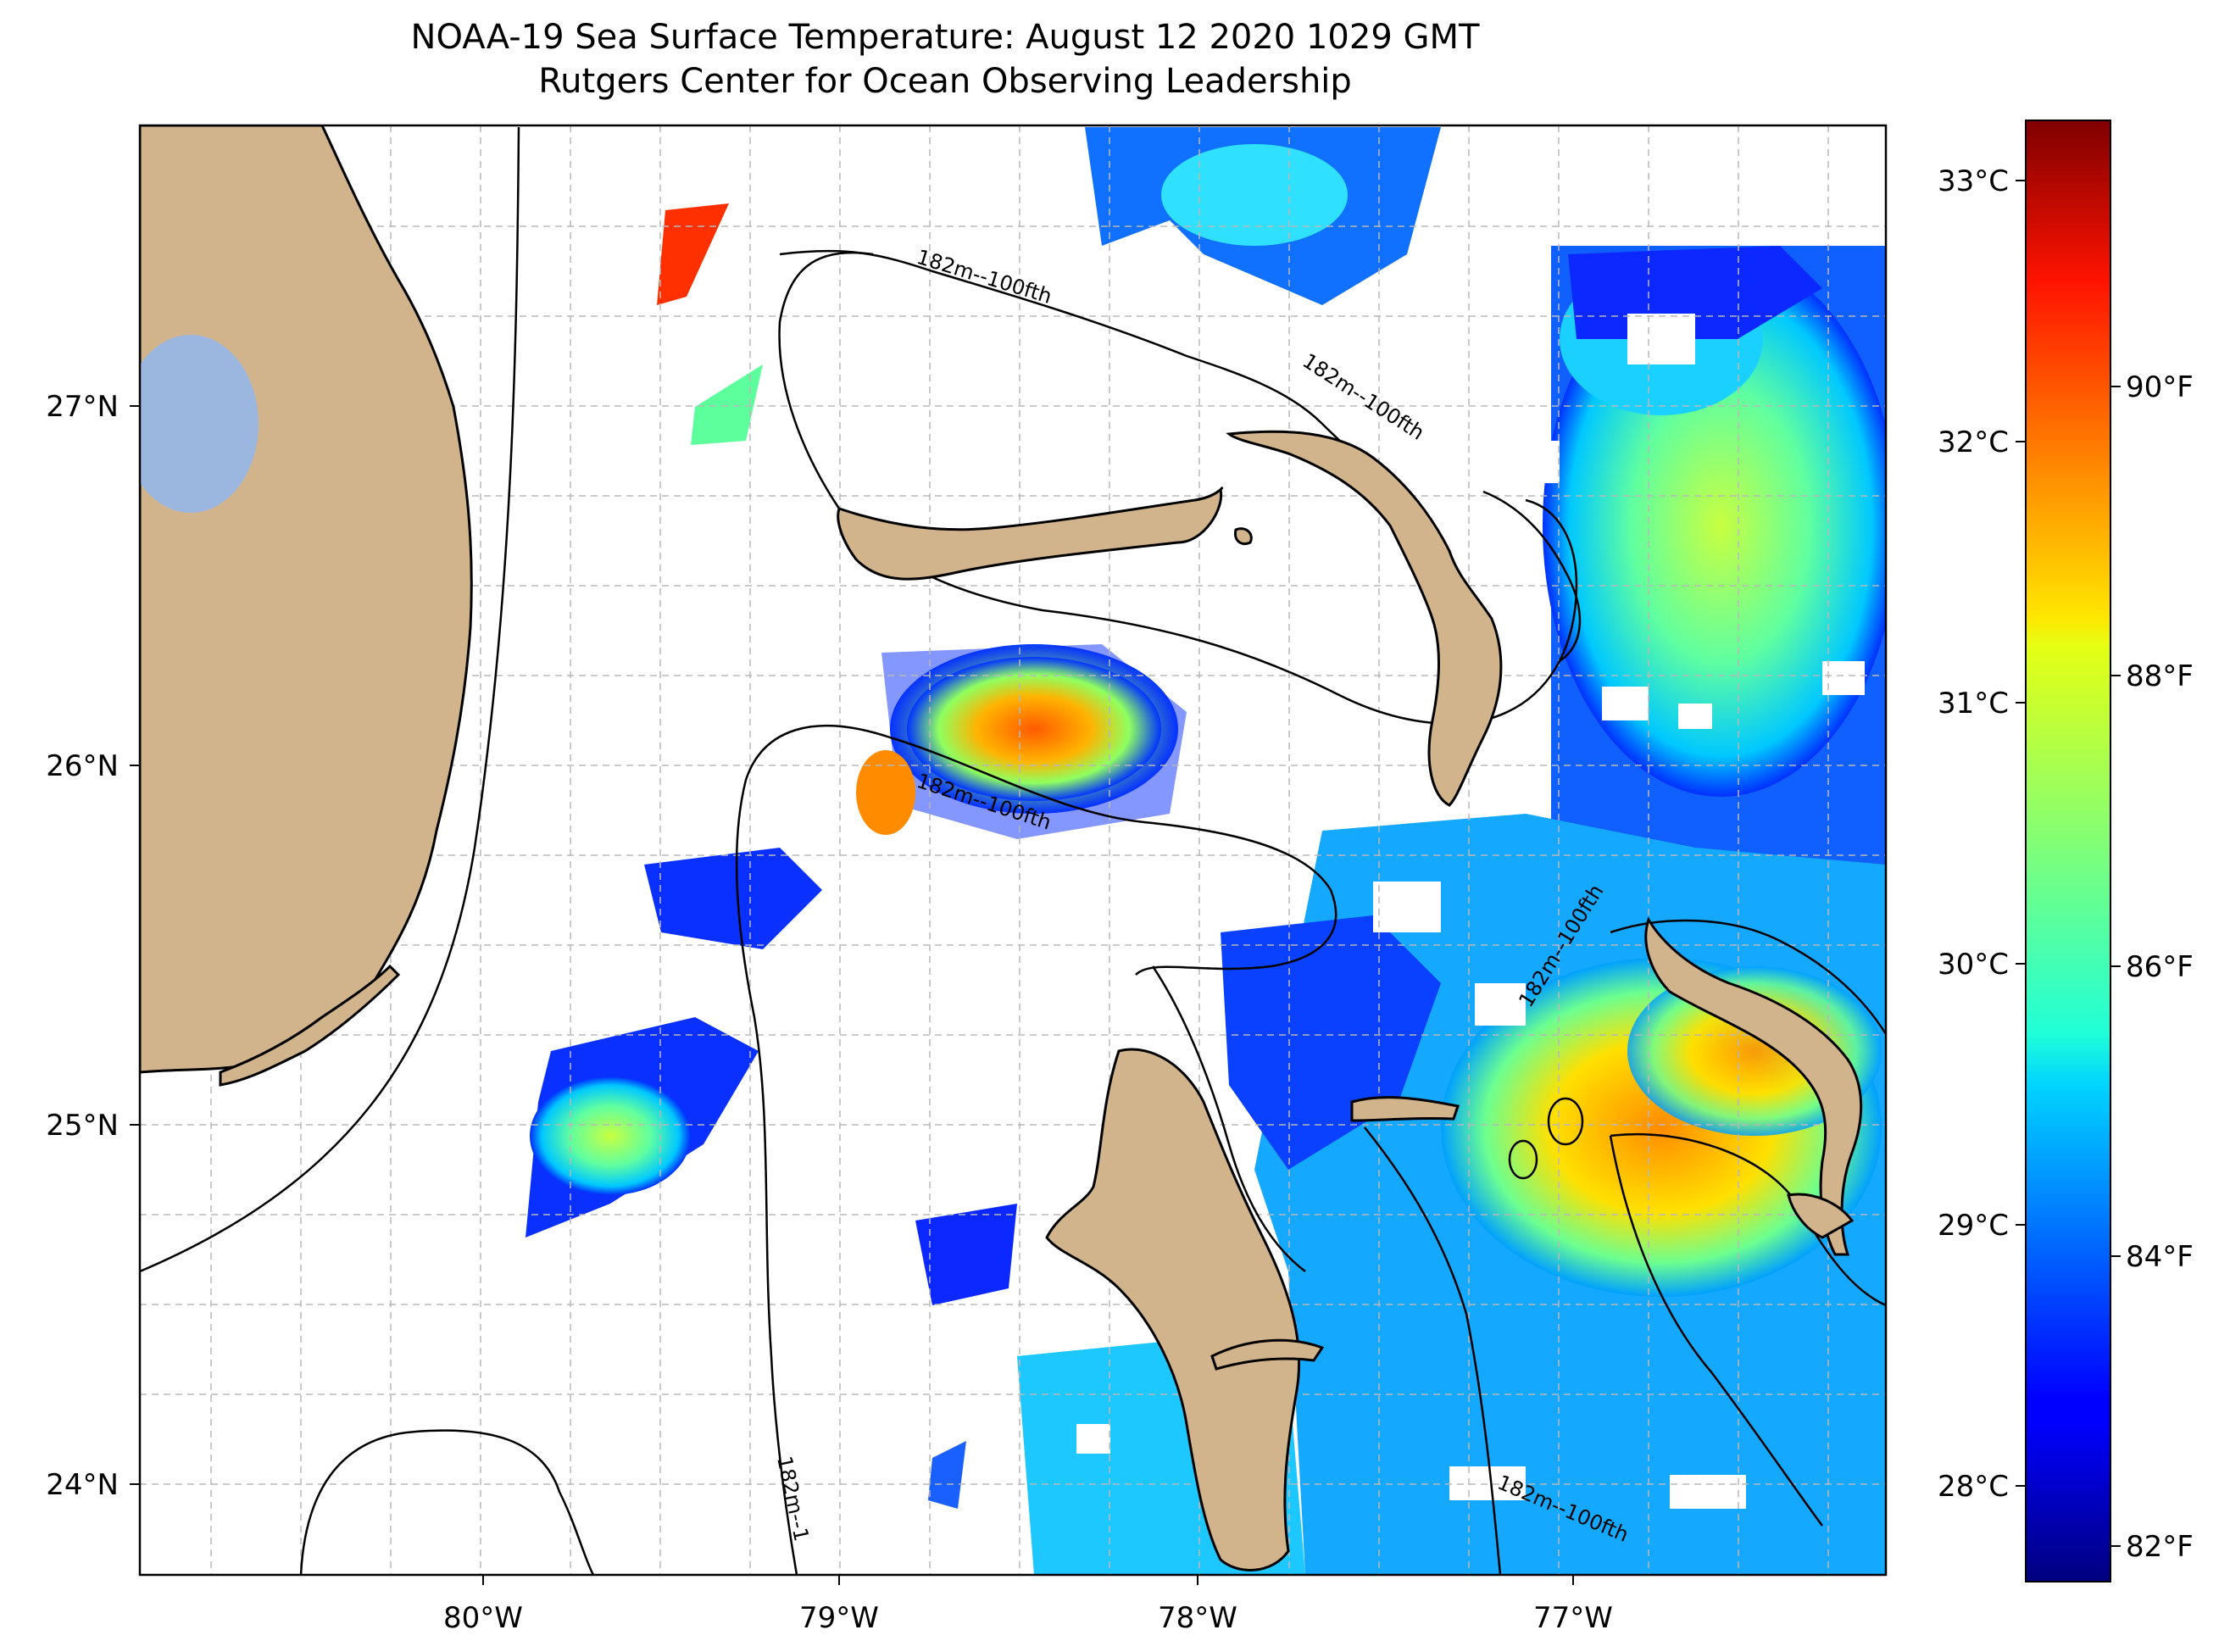 The image size is (2230, 1652). What do you see at coordinates (693, 254) in the screenshot?
I see `sst-patch-north-red` at bounding box center [693, 254].